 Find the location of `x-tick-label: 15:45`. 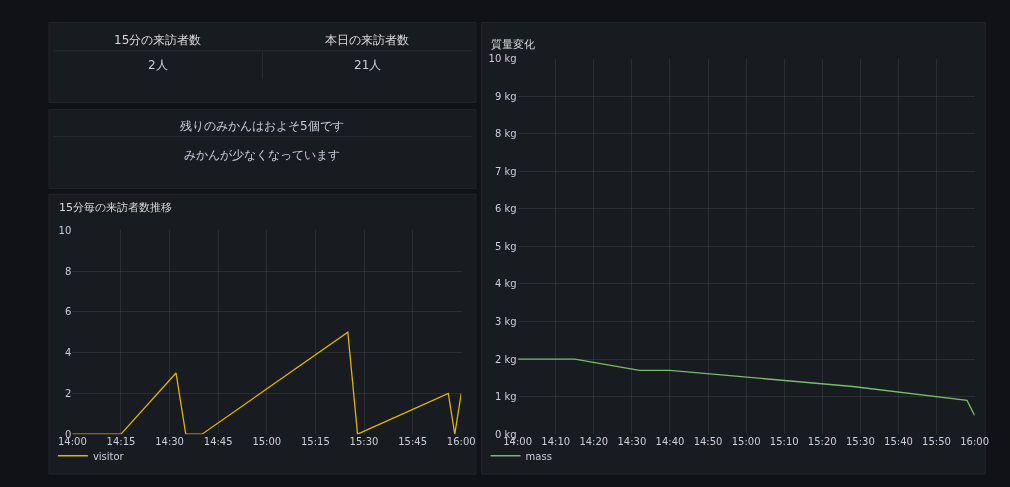

x-tick-label: 15:45 is located at coordinates (413, 442).